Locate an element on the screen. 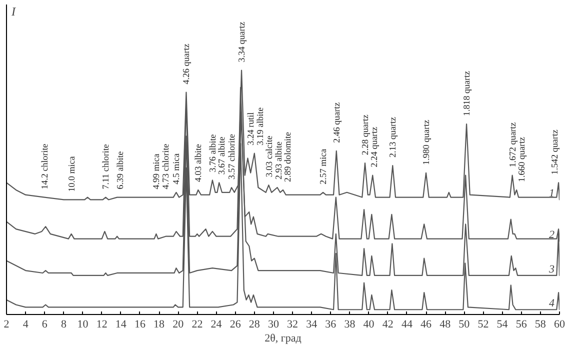 Image resolution: width=579 pixels, height=347 pixels. x-tick-label: 12 is located at coordinates (102, 324).